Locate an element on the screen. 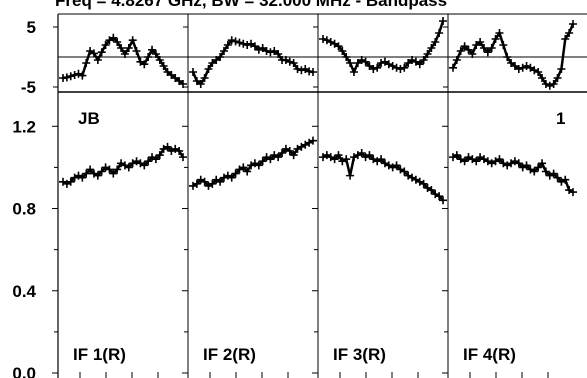 The image size is (587, 378). panel-labels: IF 1(R) IF 2(R) IF 3(R) IF 4(R) is located at coordinates (294, 354).